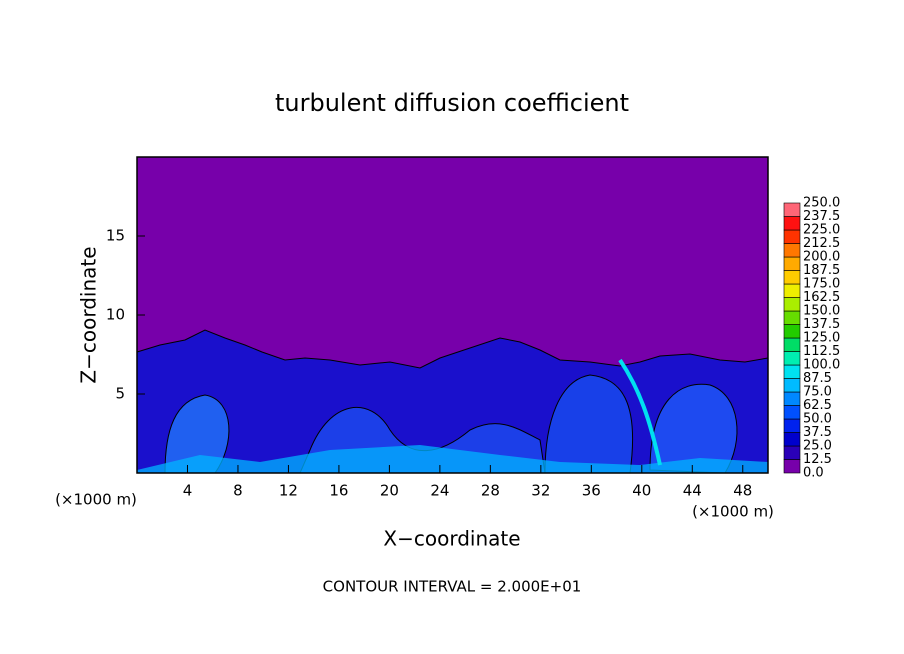 This screenshot has width=904, height=654. What do you see at coordinates (817, 378) in the screenshot?
I see `colorbar-label: 87.5` at bounding box center [817, 378].